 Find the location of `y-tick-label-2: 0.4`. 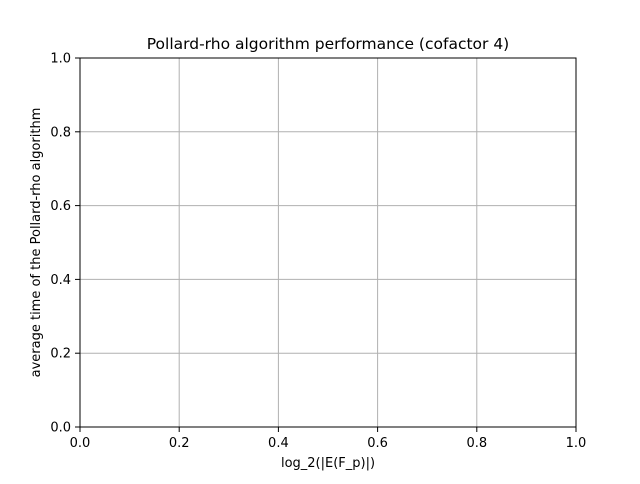

y-tick-label-2: 0.4 is located at coordinates (60, 280).